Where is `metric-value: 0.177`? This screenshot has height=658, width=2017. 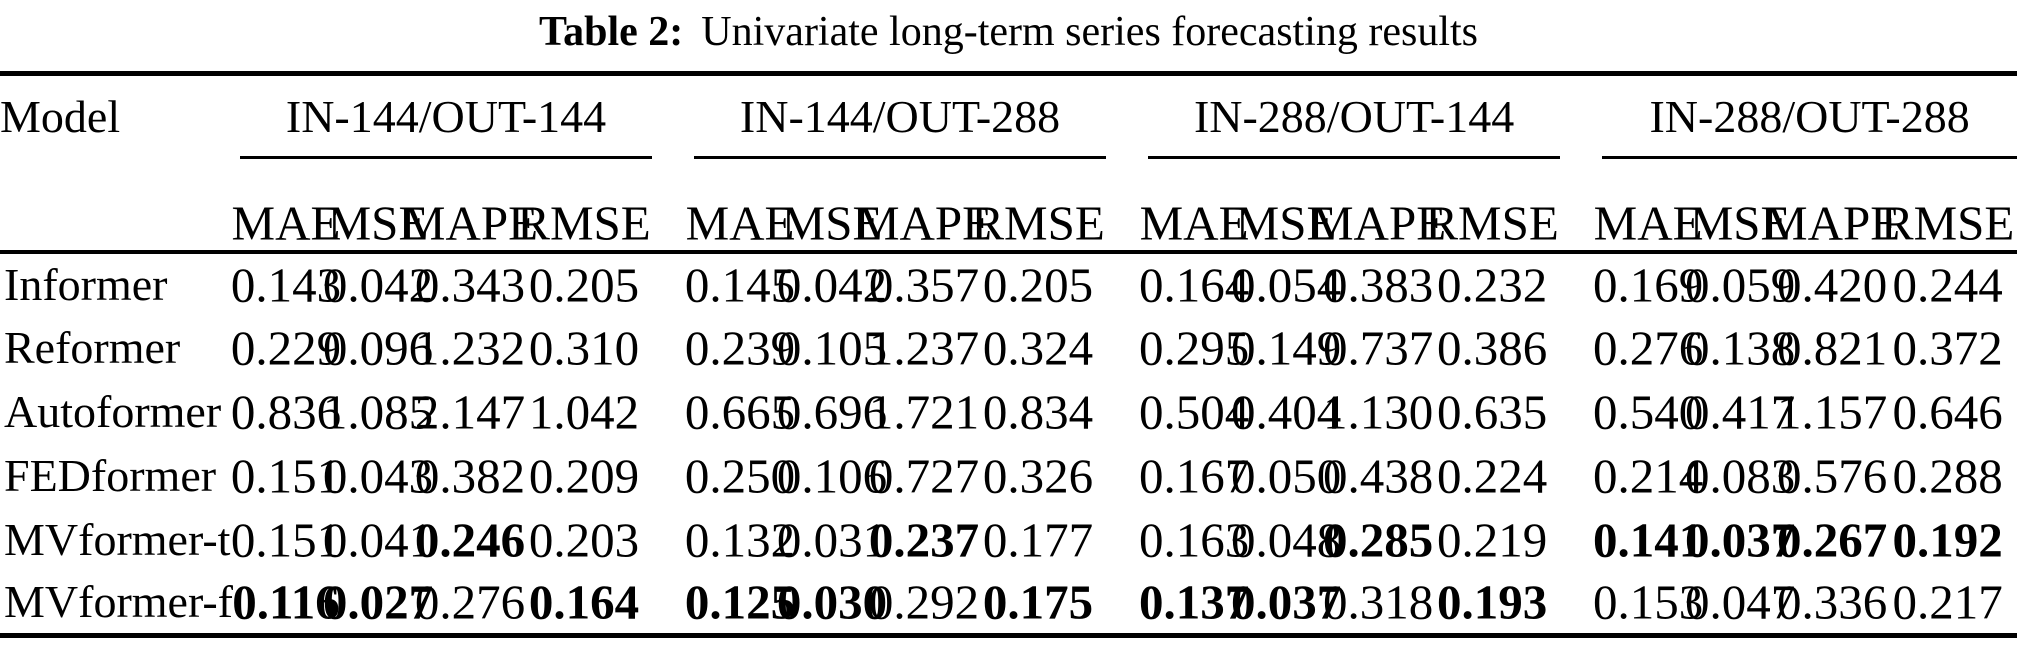 metric-value: 0.177 is located at coordinates (1038, 539).